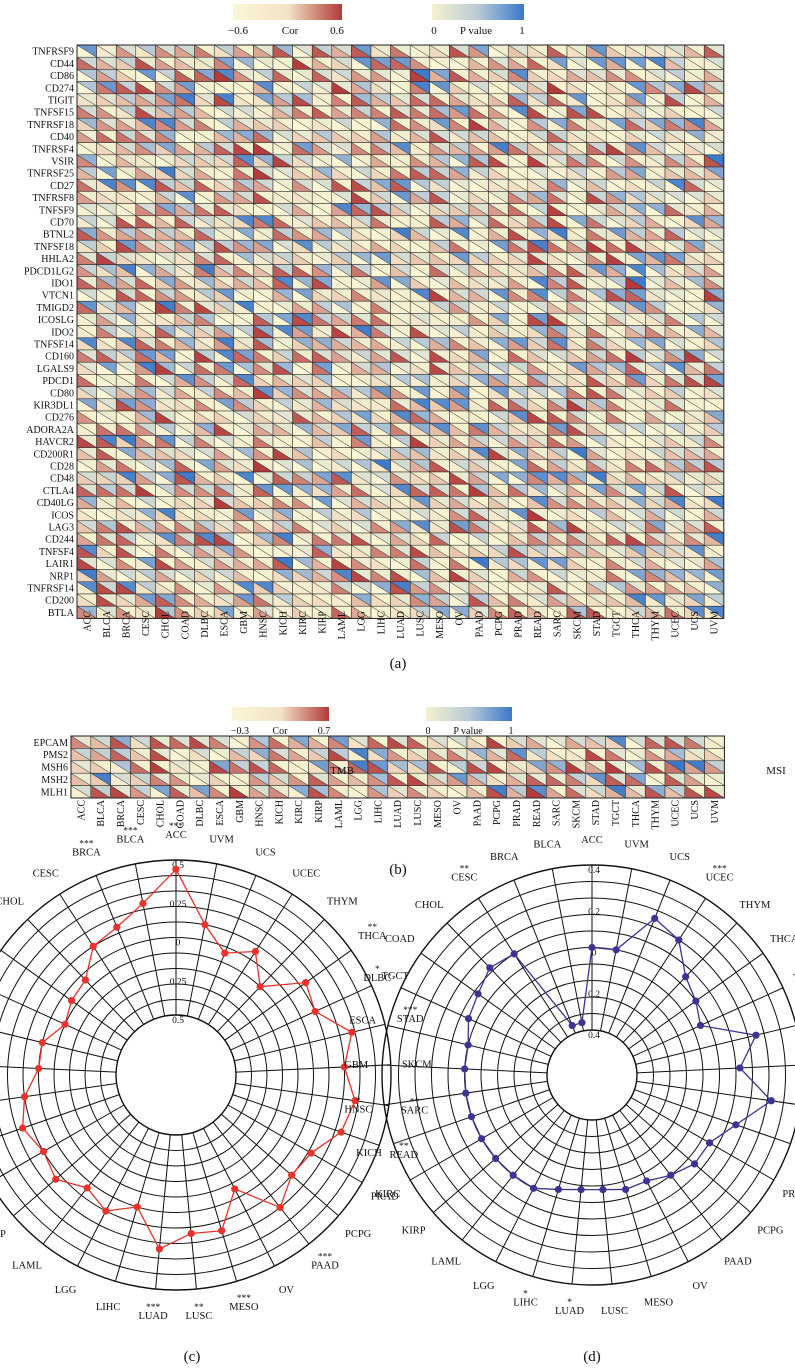  What do you see at coordinates (50, 125) in the screenshot?
I see `row-label: TNFRSF18` at bounding box center [50, 125].